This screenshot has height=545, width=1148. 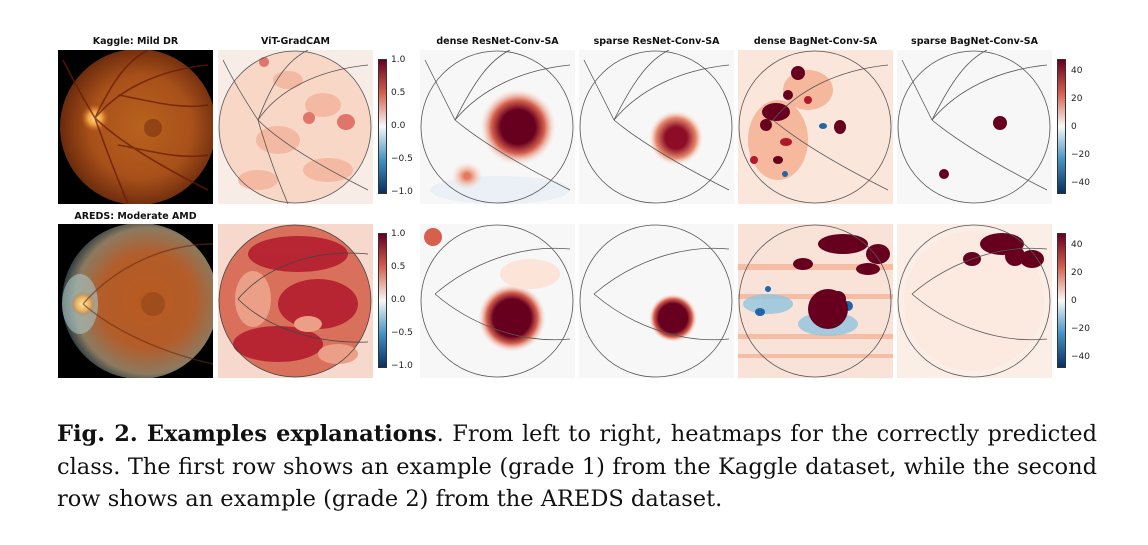 I want to click on heatmap-sparse-resnet-areds, so click(x=656, y=301).